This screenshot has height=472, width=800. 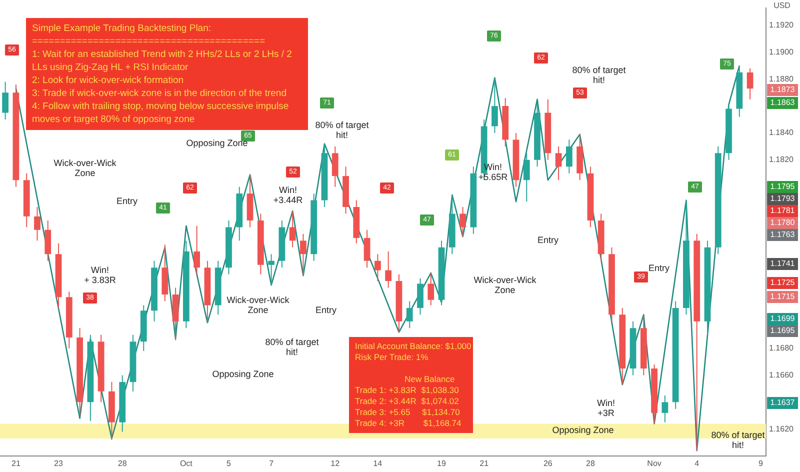 I want to click on x-tick-label: 23, so click(x=59, y=463).